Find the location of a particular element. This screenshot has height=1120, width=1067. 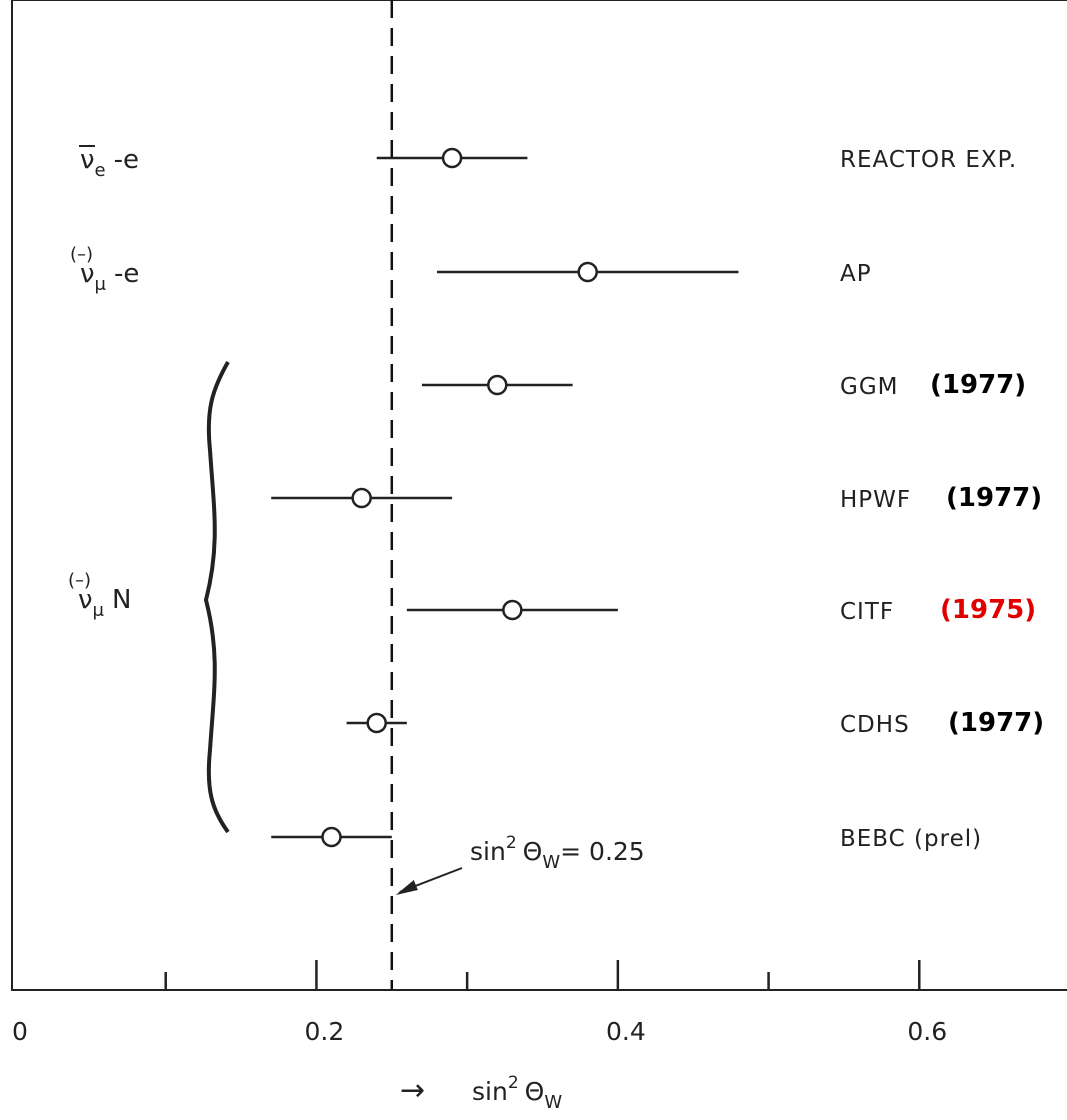

x-axis-title: → sin2 ΘW is located at coordinates (481, 1093).